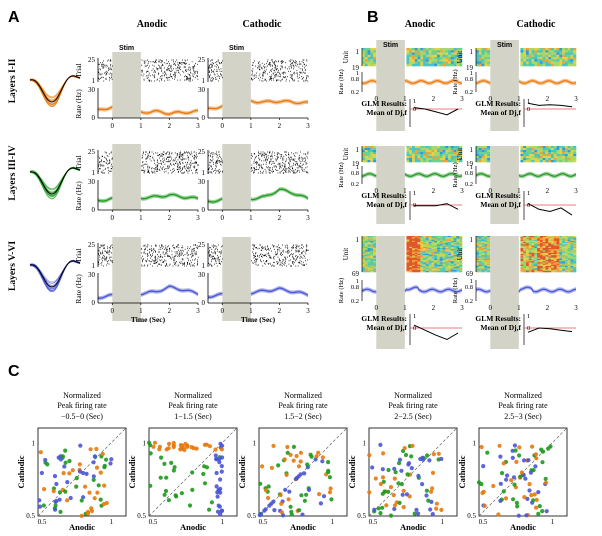 The height and width of the screenshot is (536, 602). What do you see at coordinates (236, 85) in the screenshot?
I see `stim-band` at bounding box center [236, 85].